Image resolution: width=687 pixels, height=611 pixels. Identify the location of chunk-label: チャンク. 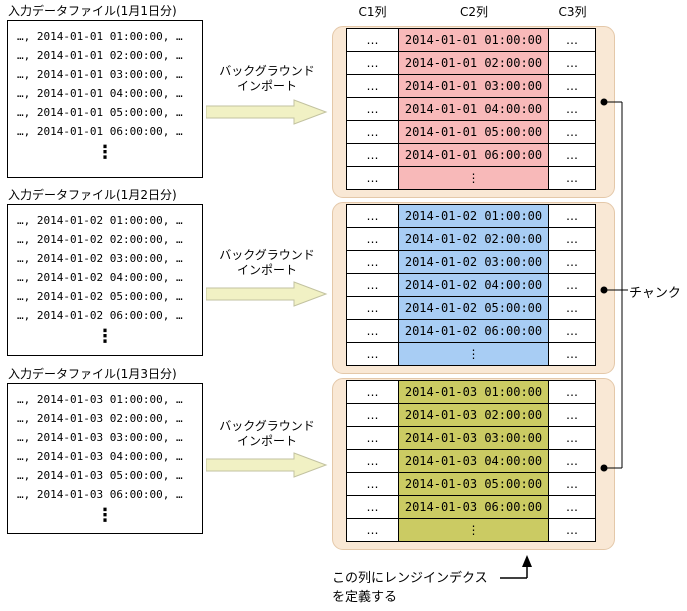
(655, 293).